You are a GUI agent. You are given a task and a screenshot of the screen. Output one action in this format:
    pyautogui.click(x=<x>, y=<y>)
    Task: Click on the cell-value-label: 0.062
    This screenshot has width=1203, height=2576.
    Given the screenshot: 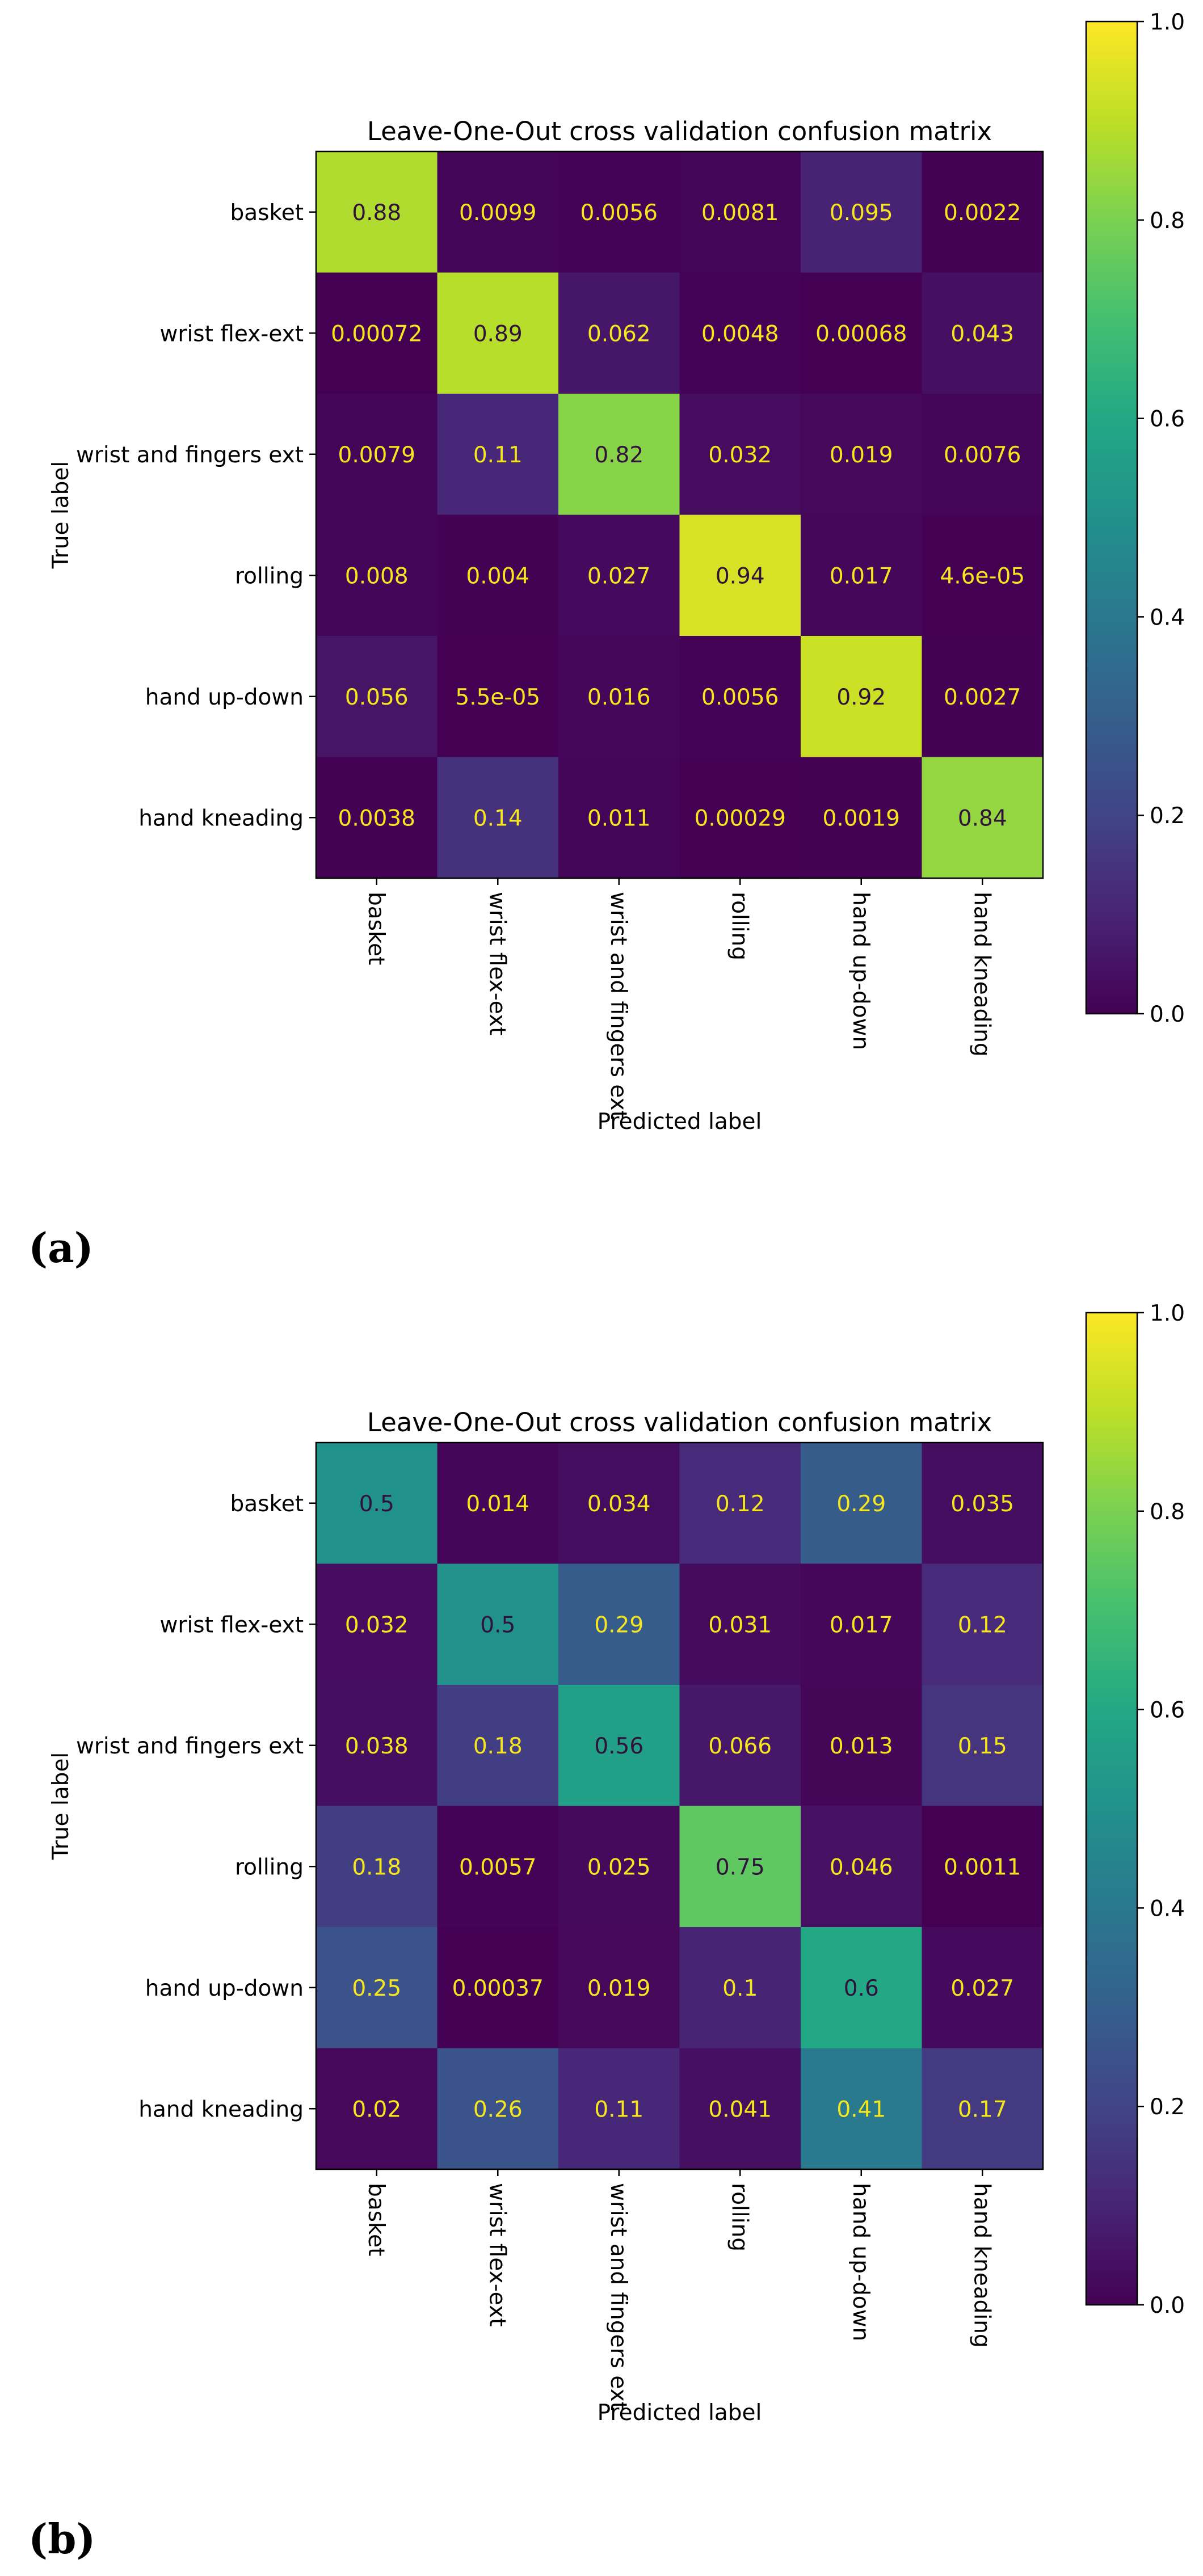 What is the action you would take?
    pyautogui.click(x=619, y=334)
    